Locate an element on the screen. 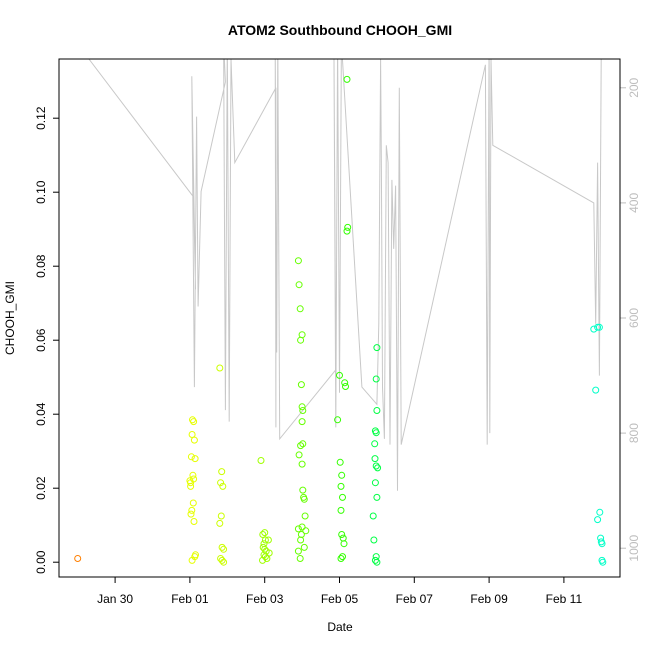  right-axis-tick-label: 600 is located at coordinates (634, 318).